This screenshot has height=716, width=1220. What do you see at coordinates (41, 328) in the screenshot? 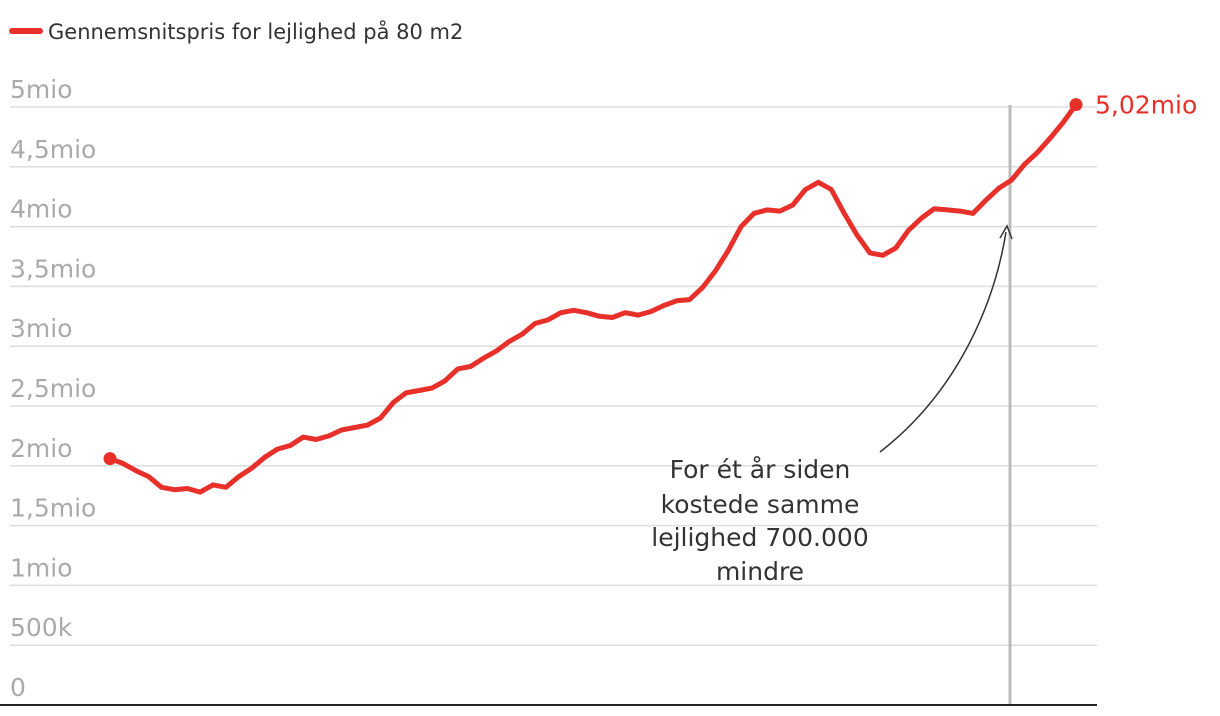
I see `y-tick-label: 3mio` at bounding box center [41, 328].